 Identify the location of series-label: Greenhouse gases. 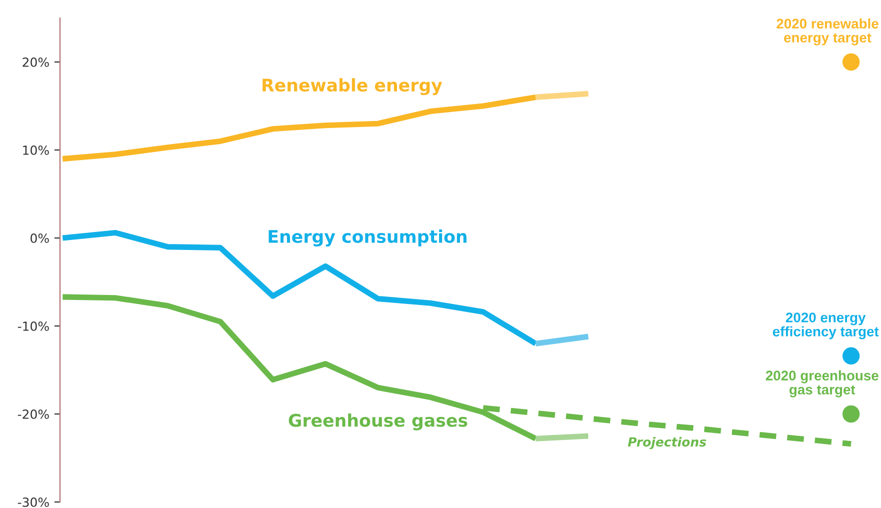
(378, 421).